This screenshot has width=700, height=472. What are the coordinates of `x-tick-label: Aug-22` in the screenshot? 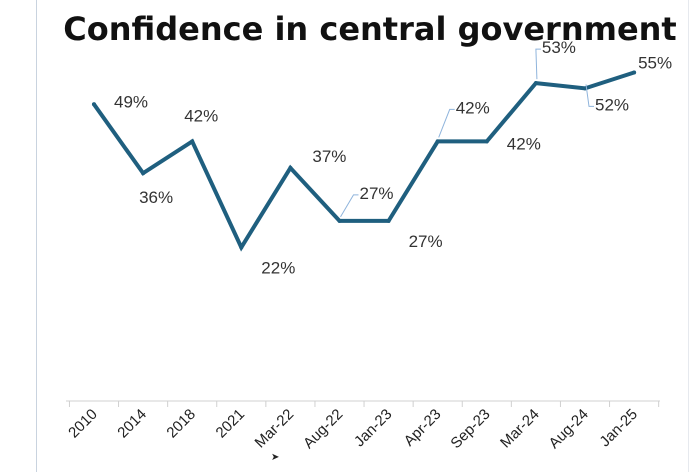 It's located at (323, 429).